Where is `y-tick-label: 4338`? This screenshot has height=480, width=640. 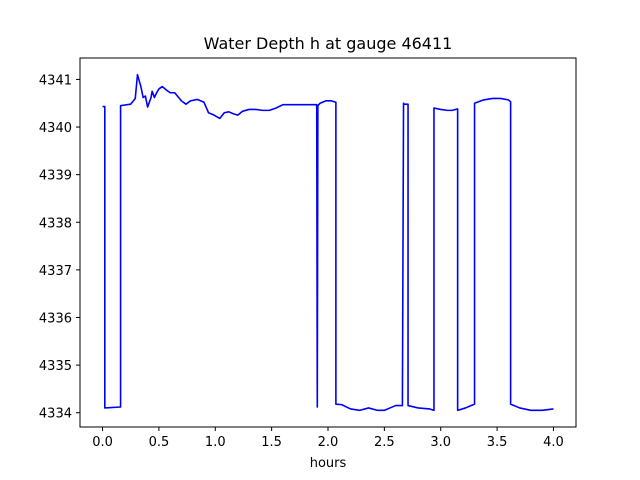
y-tick-label: 4338 is located at coordinates (55, 223).